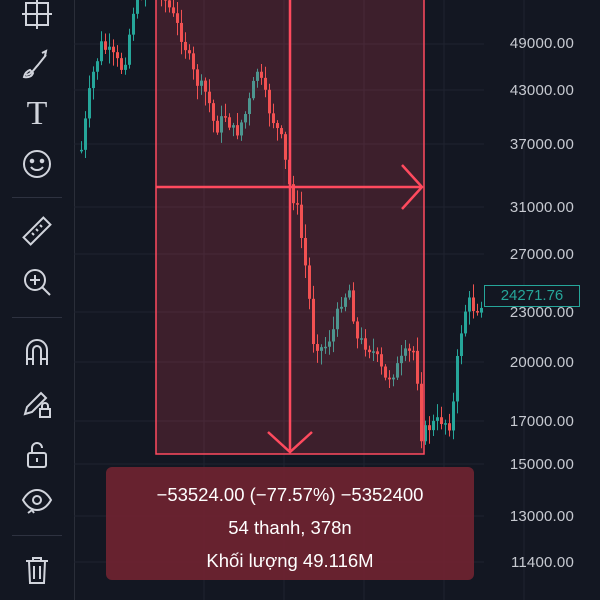 This screenshot has width=600, height=600. I want to click on price-tick: 23000.00, so click(541, 312).